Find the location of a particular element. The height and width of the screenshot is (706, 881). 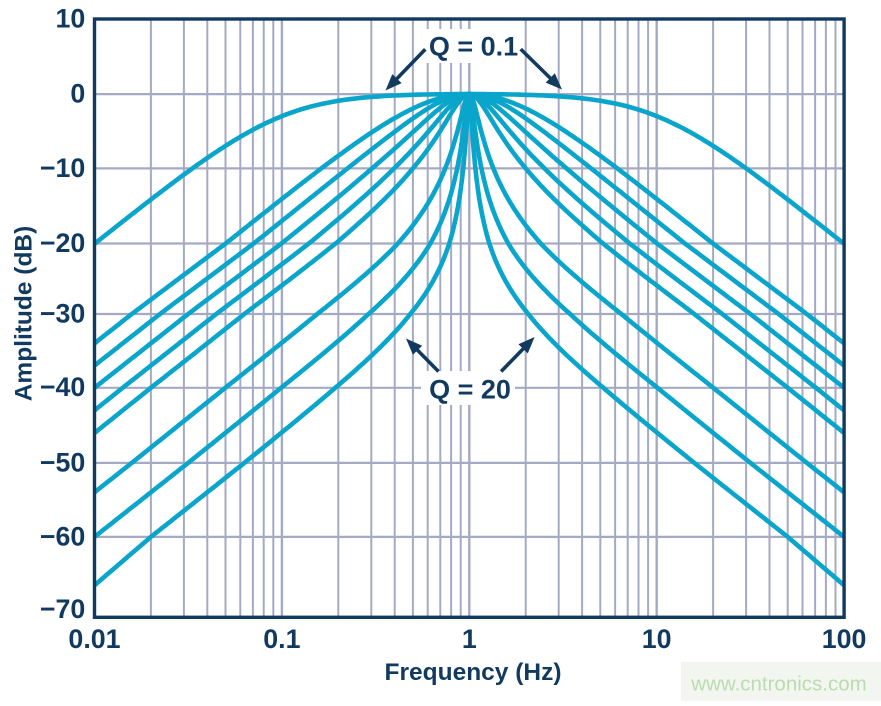

svg-text: Amplitude (dB) is located at coordinates (24, 314).